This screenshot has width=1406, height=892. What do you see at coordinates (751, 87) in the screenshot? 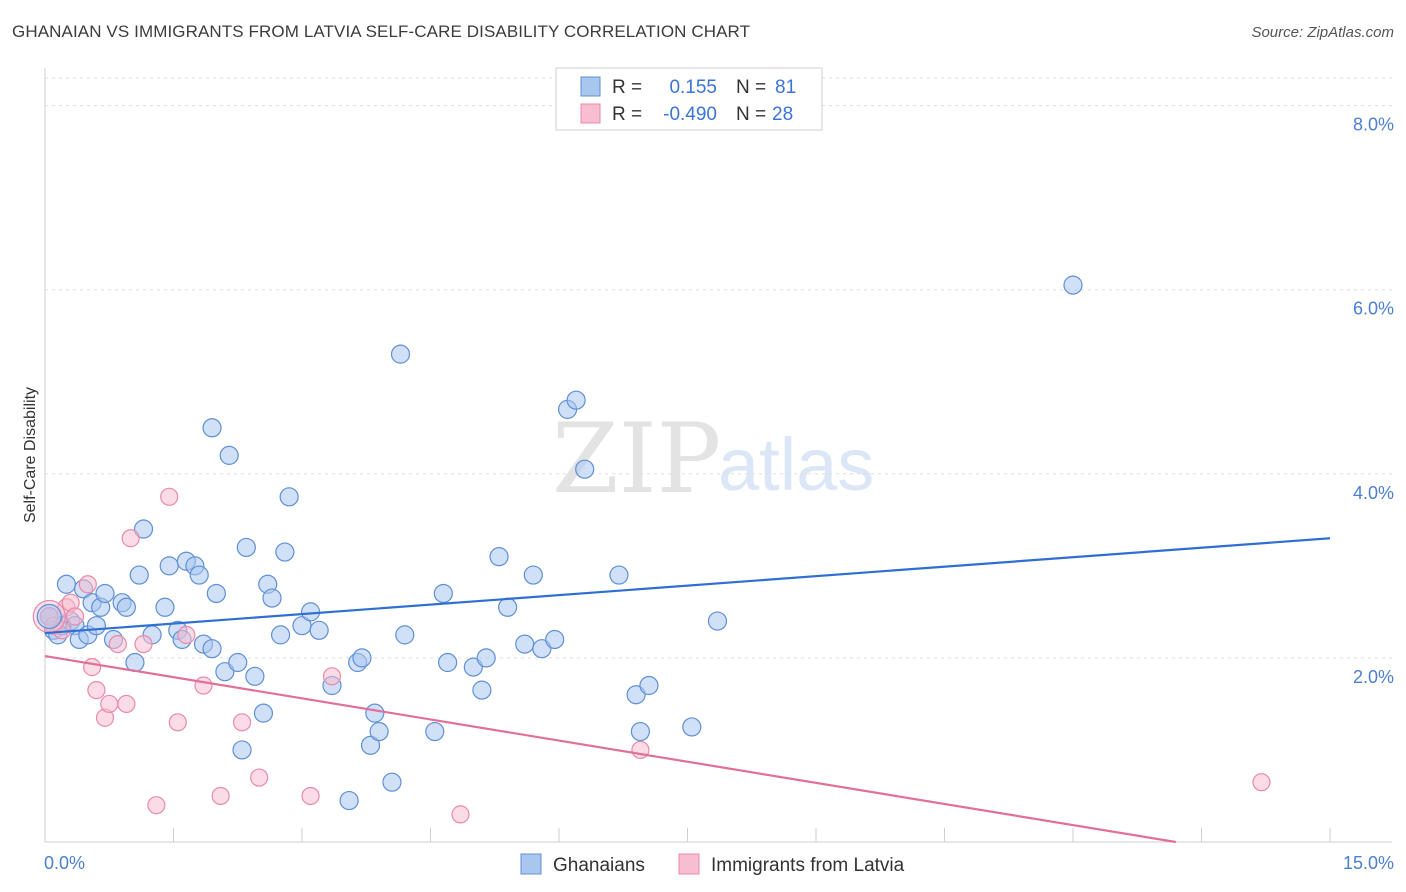
I see `legend-n-label-blue: N =` at bounding box center [751, 87].